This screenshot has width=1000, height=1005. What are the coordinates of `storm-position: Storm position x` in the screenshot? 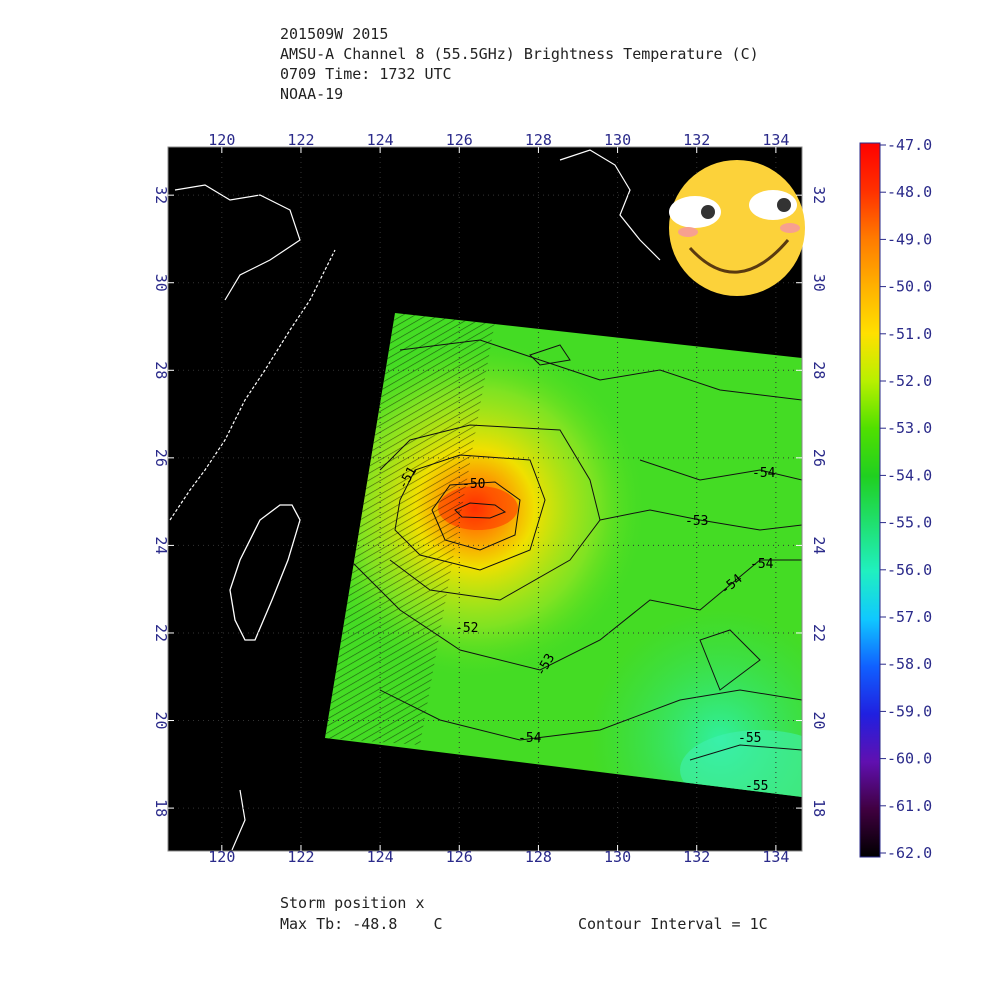 It's located at (352, 903).